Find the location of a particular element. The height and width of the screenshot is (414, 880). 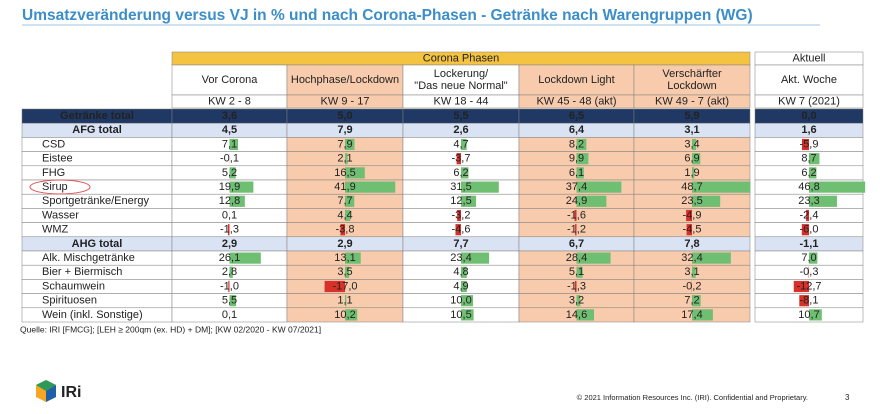

cell-value: 26,1 is located at coordinates (229, 258).